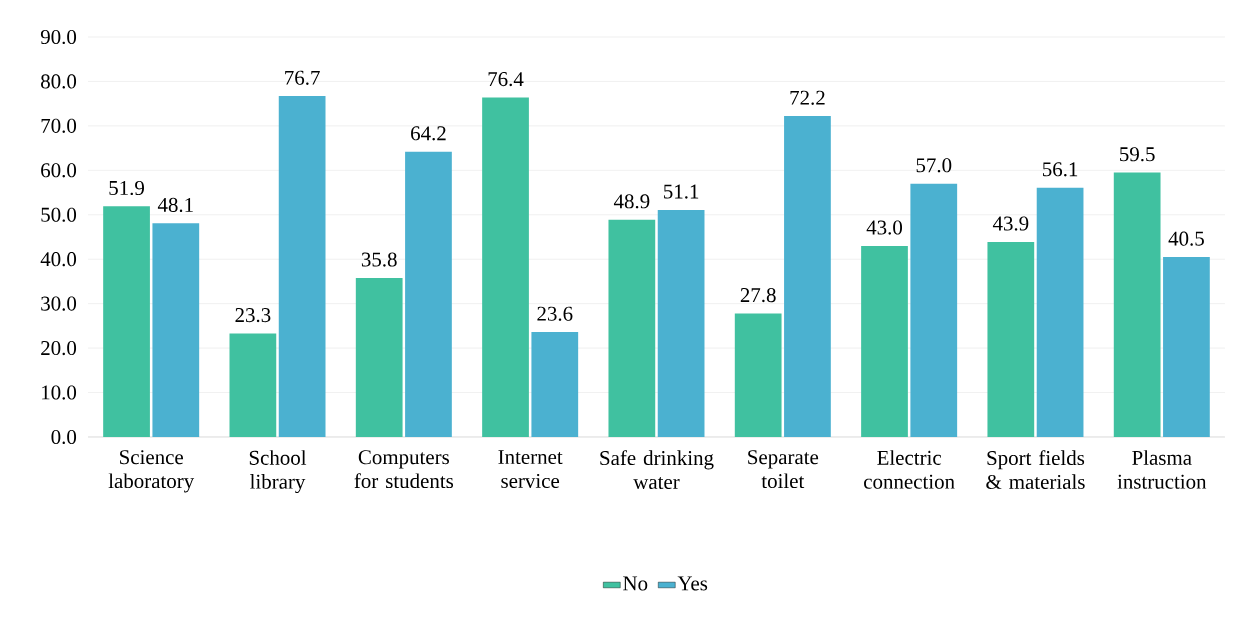 This screenshot has height=621, width=1244. Describe the element at coordinates (530, 469) in the screenshot. I see `x-tick-label: Internet service` at that location.